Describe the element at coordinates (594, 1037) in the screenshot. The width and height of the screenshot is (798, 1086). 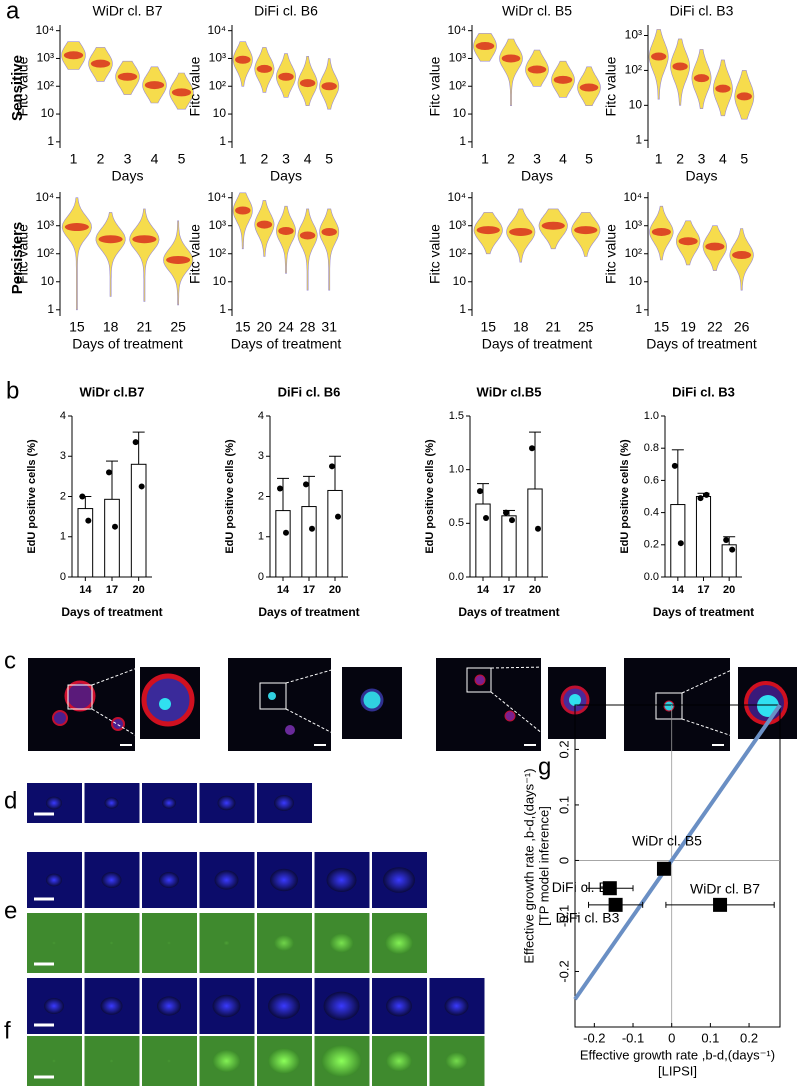
I see `x-tick-label: -0.2` at that location.